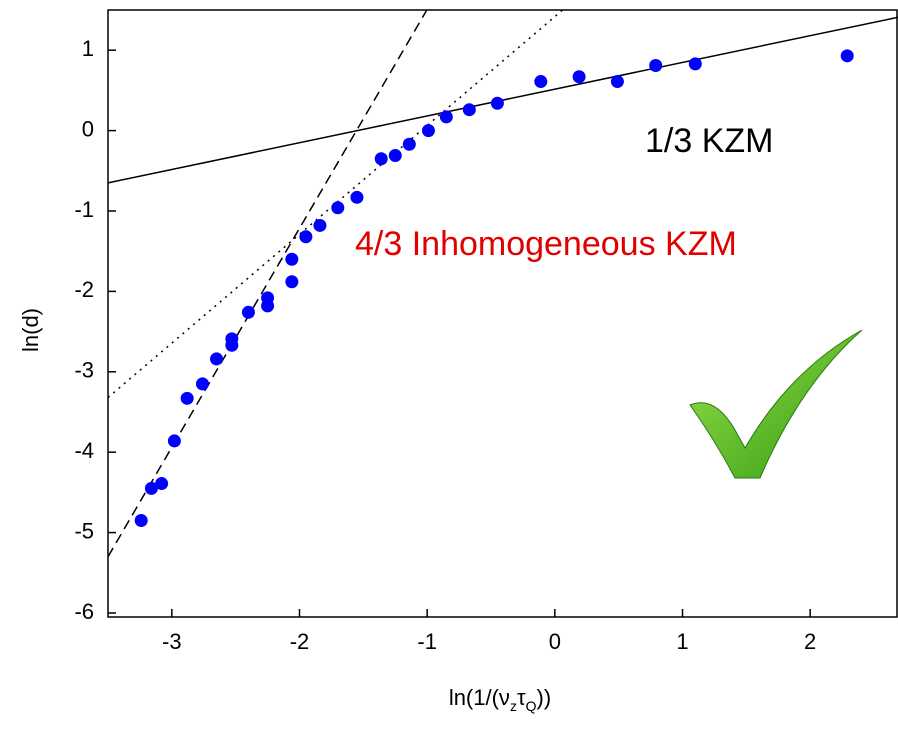  Describe the element at coordinates (531, 706) in the screenshot. I see `x-label-part: Q` at that location.